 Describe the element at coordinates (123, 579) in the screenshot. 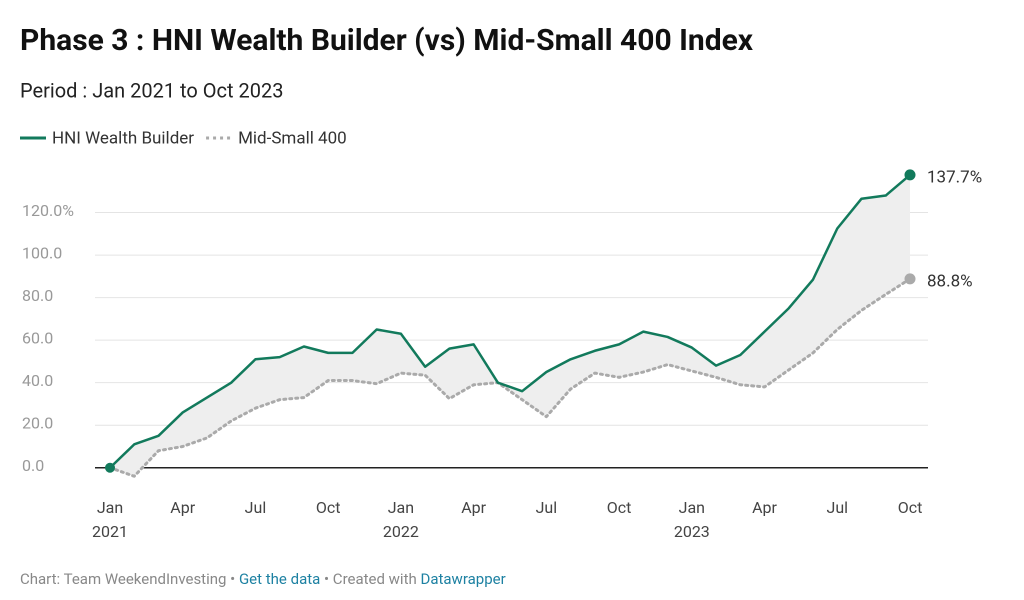

I see `footer-source: Chart: Team WeekendInvesting` at that location.